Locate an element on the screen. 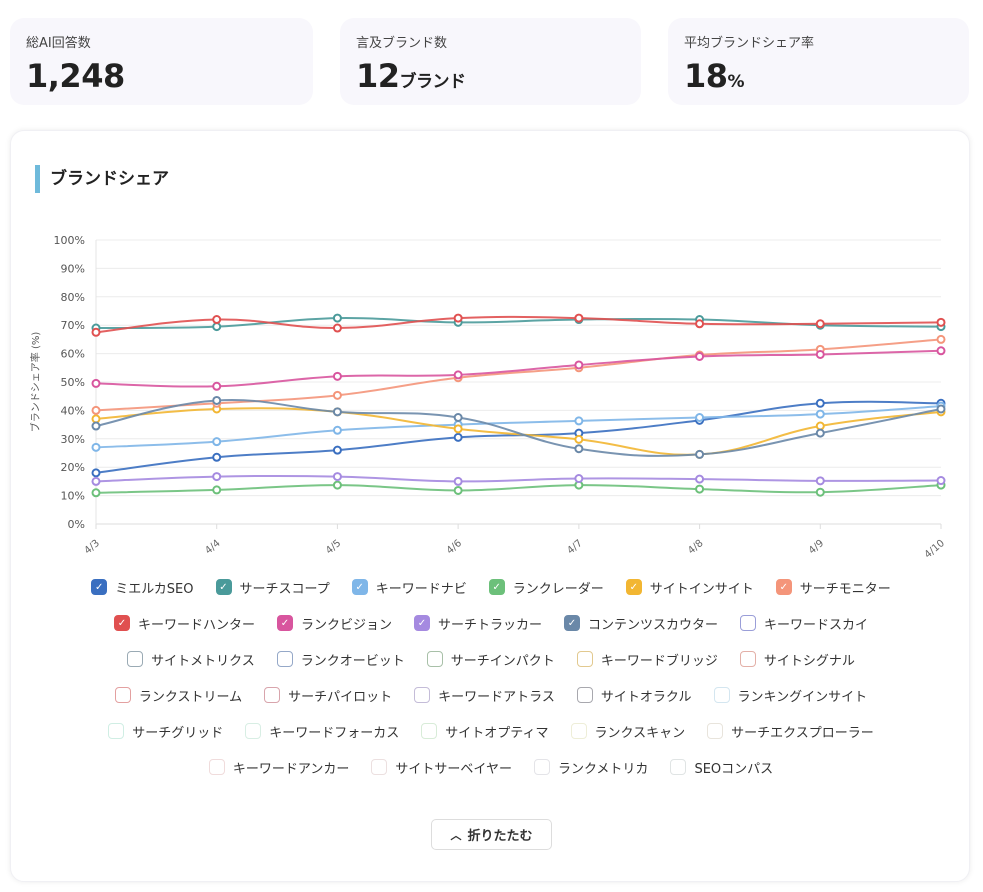 The height and width of the screenshot is (892, 983). legend-item: キーワードブリッジ is located at coordinates (647, 659).